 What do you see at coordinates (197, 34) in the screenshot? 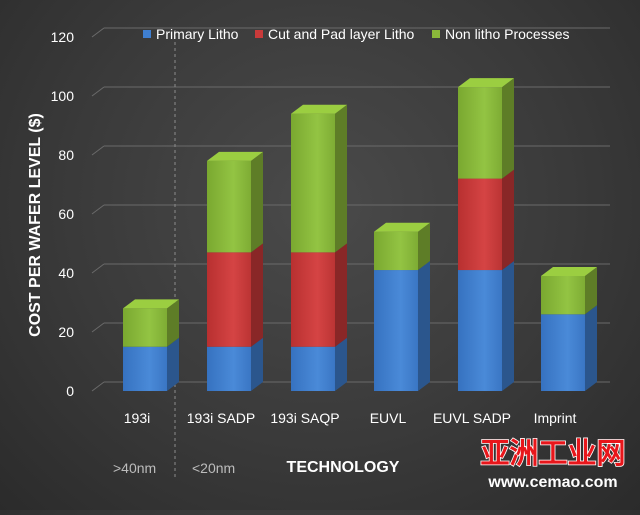
I see `legend-label: Primary Litho` at bounding box center [197, 34].